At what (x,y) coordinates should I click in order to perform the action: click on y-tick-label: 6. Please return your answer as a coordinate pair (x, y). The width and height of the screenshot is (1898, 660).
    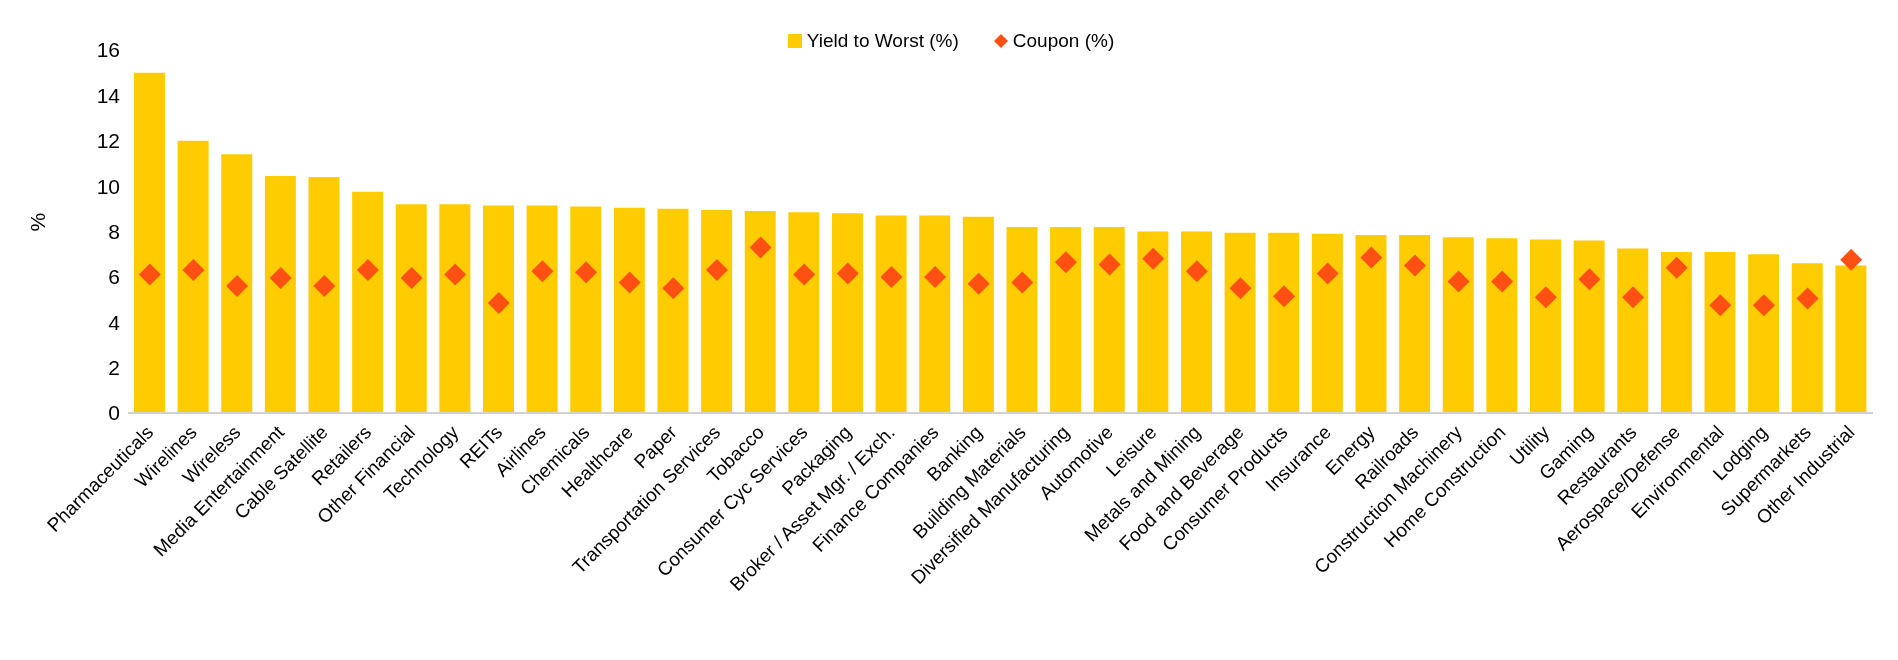
    Looking at the image, I should click on (114, 277).